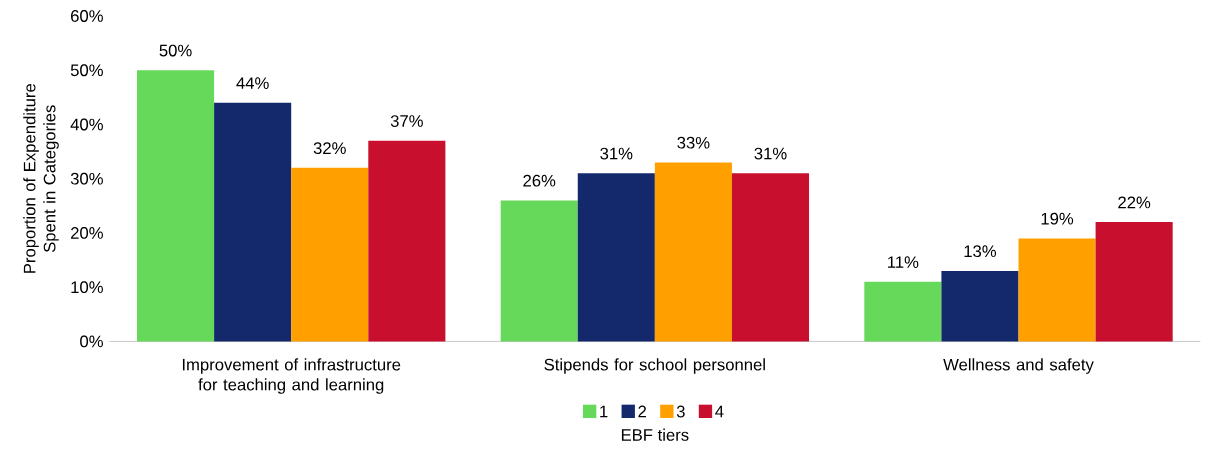  Describe the element at coordinates (1057, 218) in the screenshot. I see `data-label: 19%` at that location.